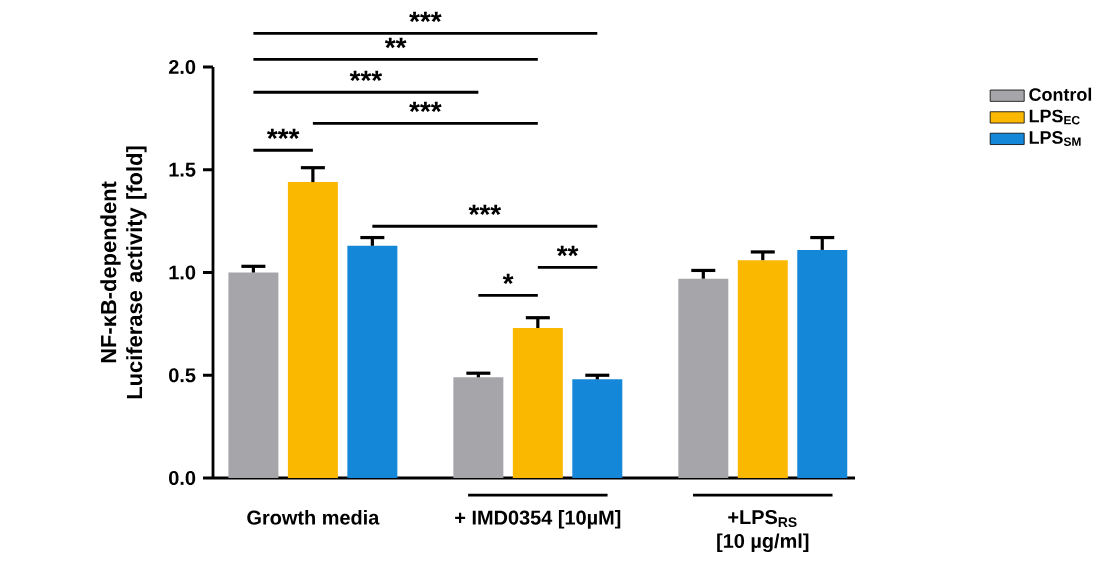 The image size is (1116, 568). I want to click on y-tick-label: 0.0, so click(182, 478).